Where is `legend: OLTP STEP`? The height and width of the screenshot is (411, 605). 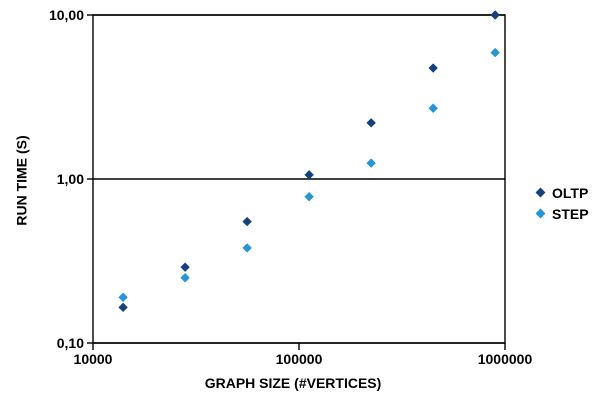 legend: OLTP STEP is located at coordinates (562, 203).